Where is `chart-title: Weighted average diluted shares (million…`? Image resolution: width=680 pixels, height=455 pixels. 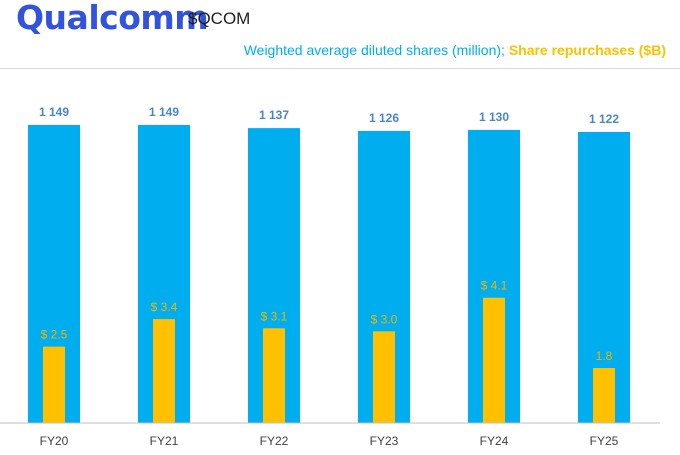
chart-title: Weighted average diluted shares (million… is located at coordinates (455, 50).